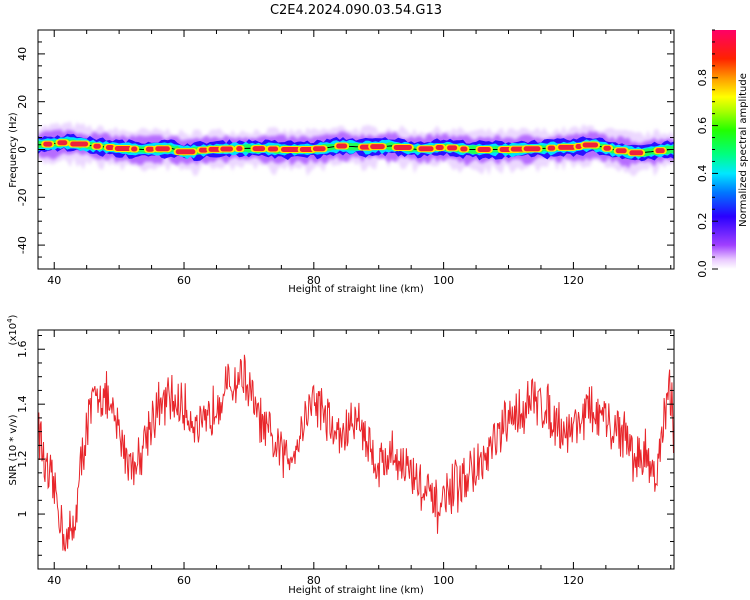 The image size is (750, 600). What do you see at coordinates (22, 514) in the screenshot?
I see `snr-ytick-label: 1` at bounding box center [22, 514].